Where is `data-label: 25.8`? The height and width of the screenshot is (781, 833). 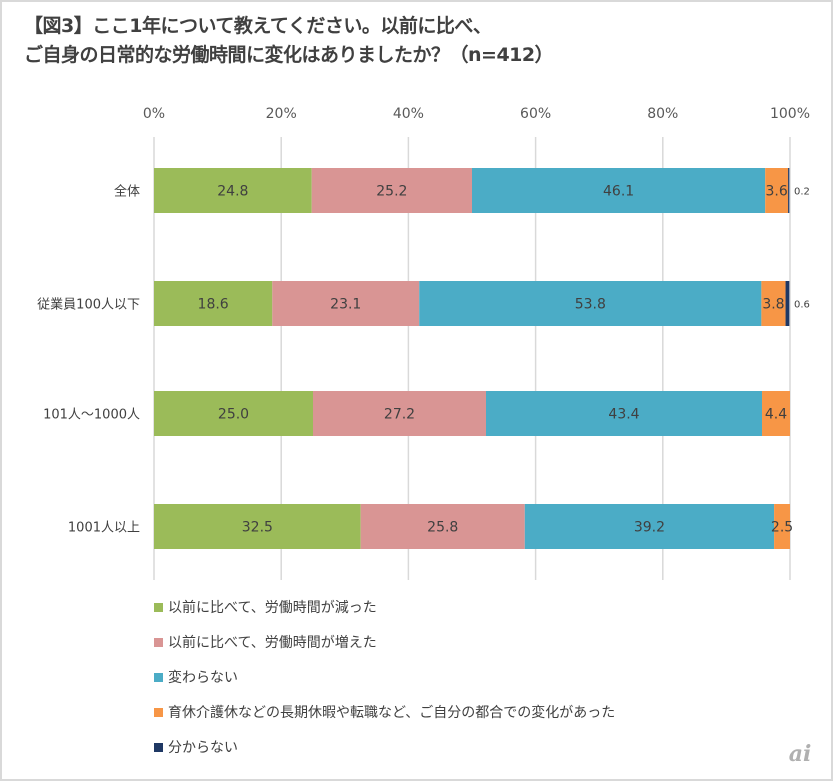
data-label: 25.8 is located at coordinates (442, 528).